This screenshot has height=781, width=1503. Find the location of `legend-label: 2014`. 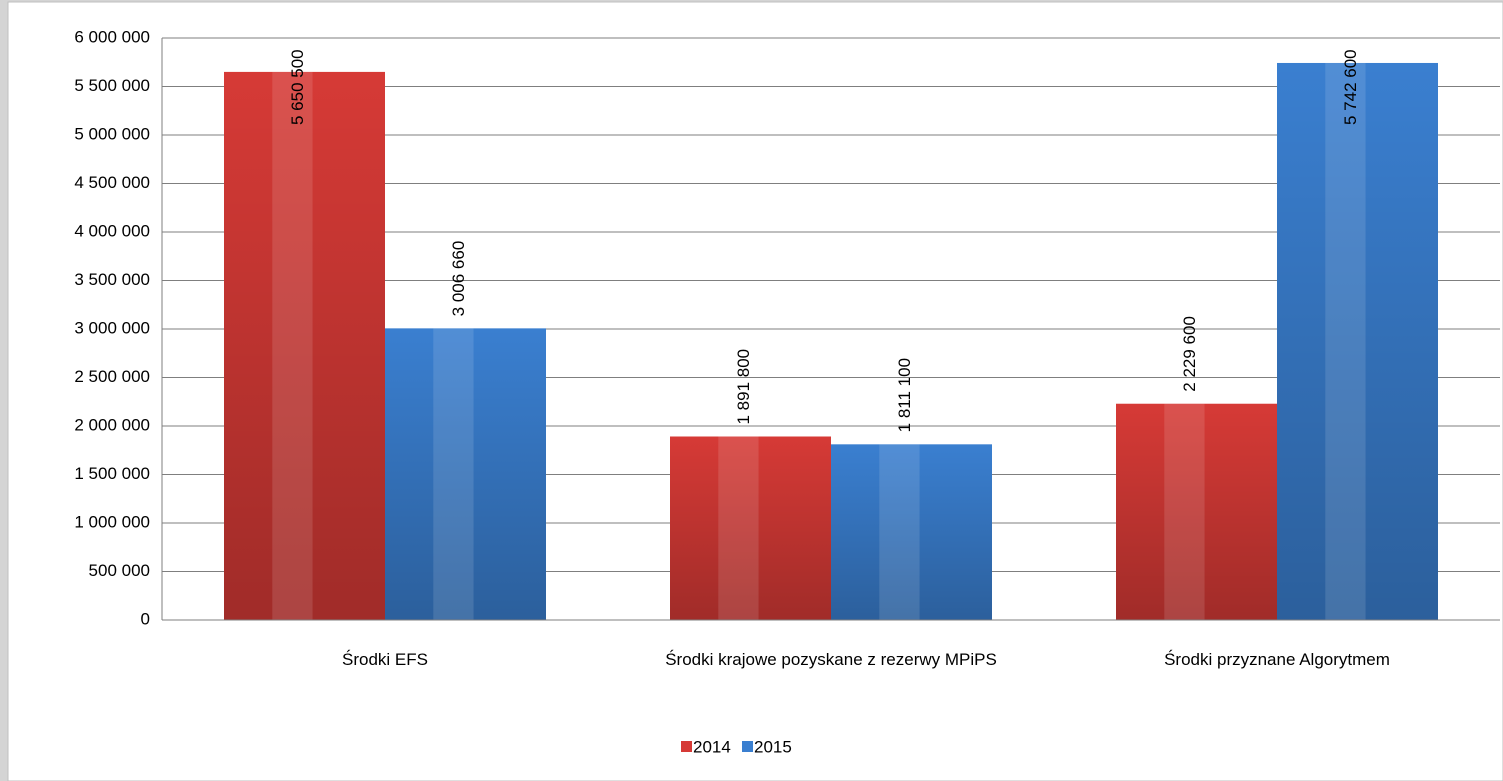

legend-label: 2014 is located at coordinates (712, 746).